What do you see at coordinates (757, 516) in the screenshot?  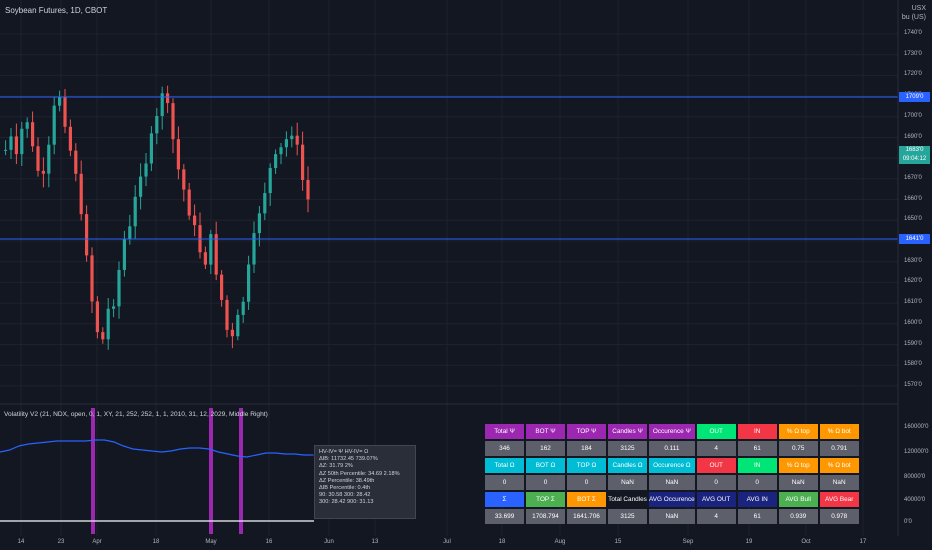 I see `table-cell: 61` at bounding box center [757, 516].